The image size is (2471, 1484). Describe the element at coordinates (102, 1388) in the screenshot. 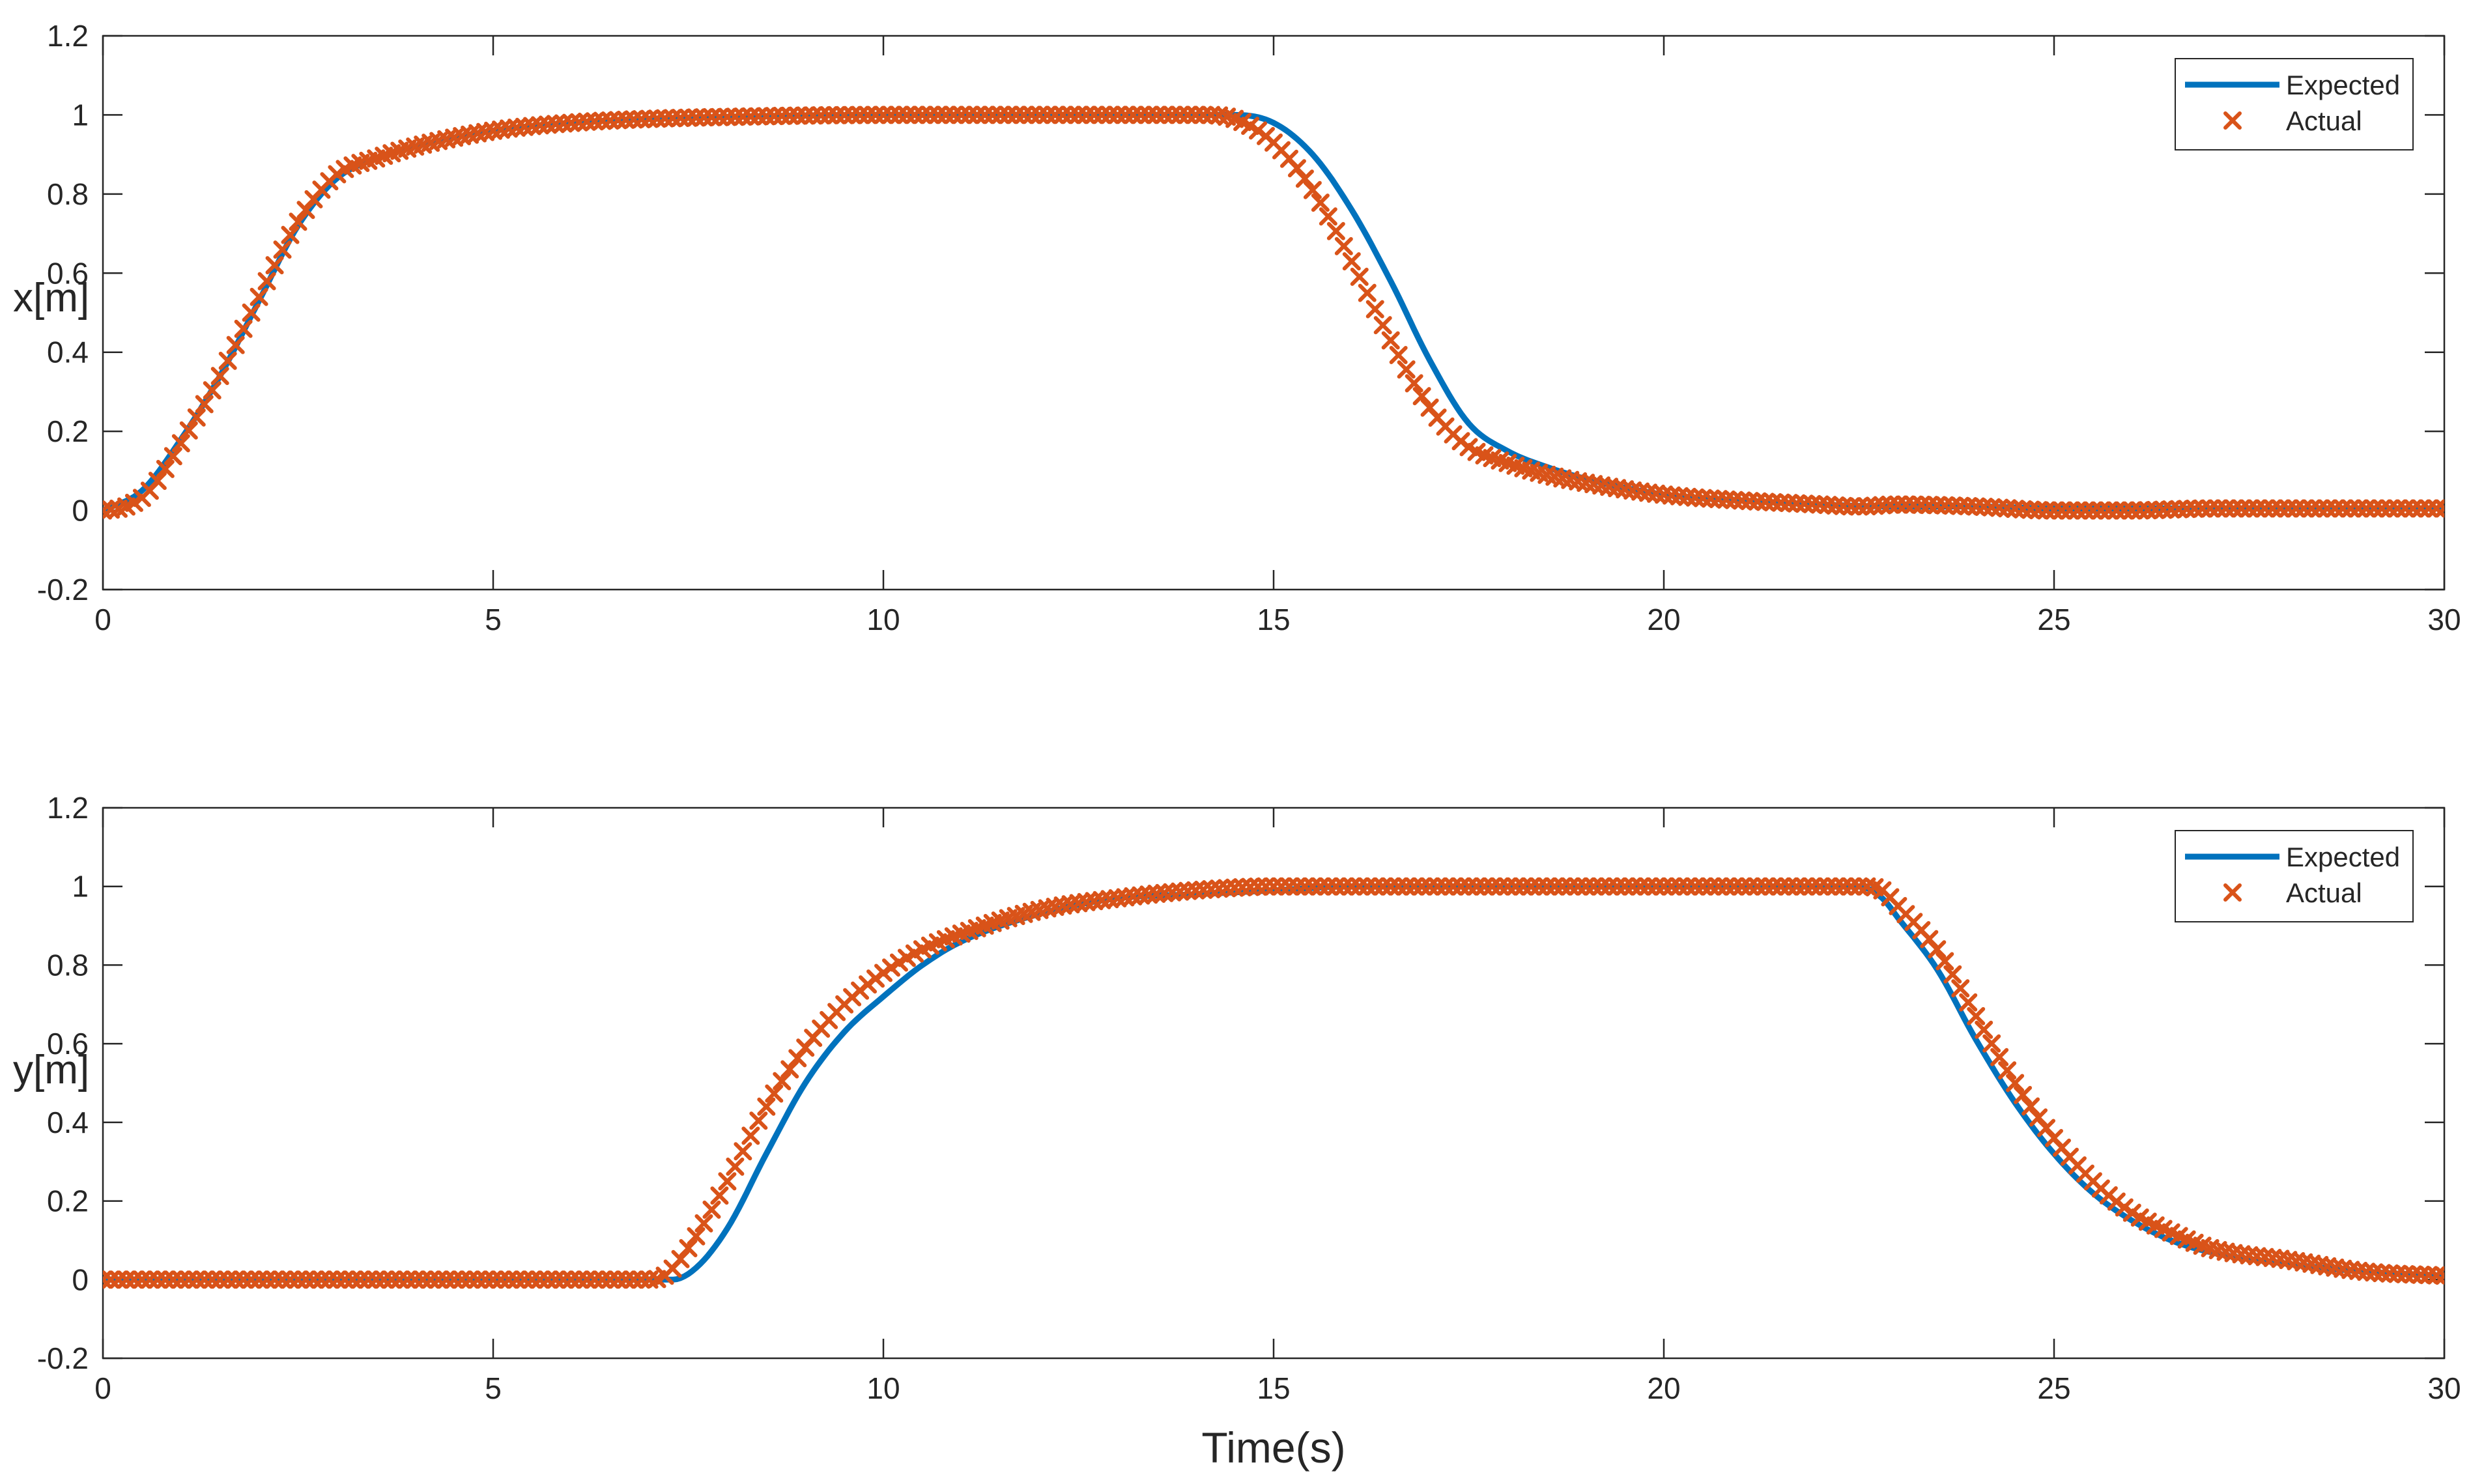

I see `x-tick-label: 0` at that location.